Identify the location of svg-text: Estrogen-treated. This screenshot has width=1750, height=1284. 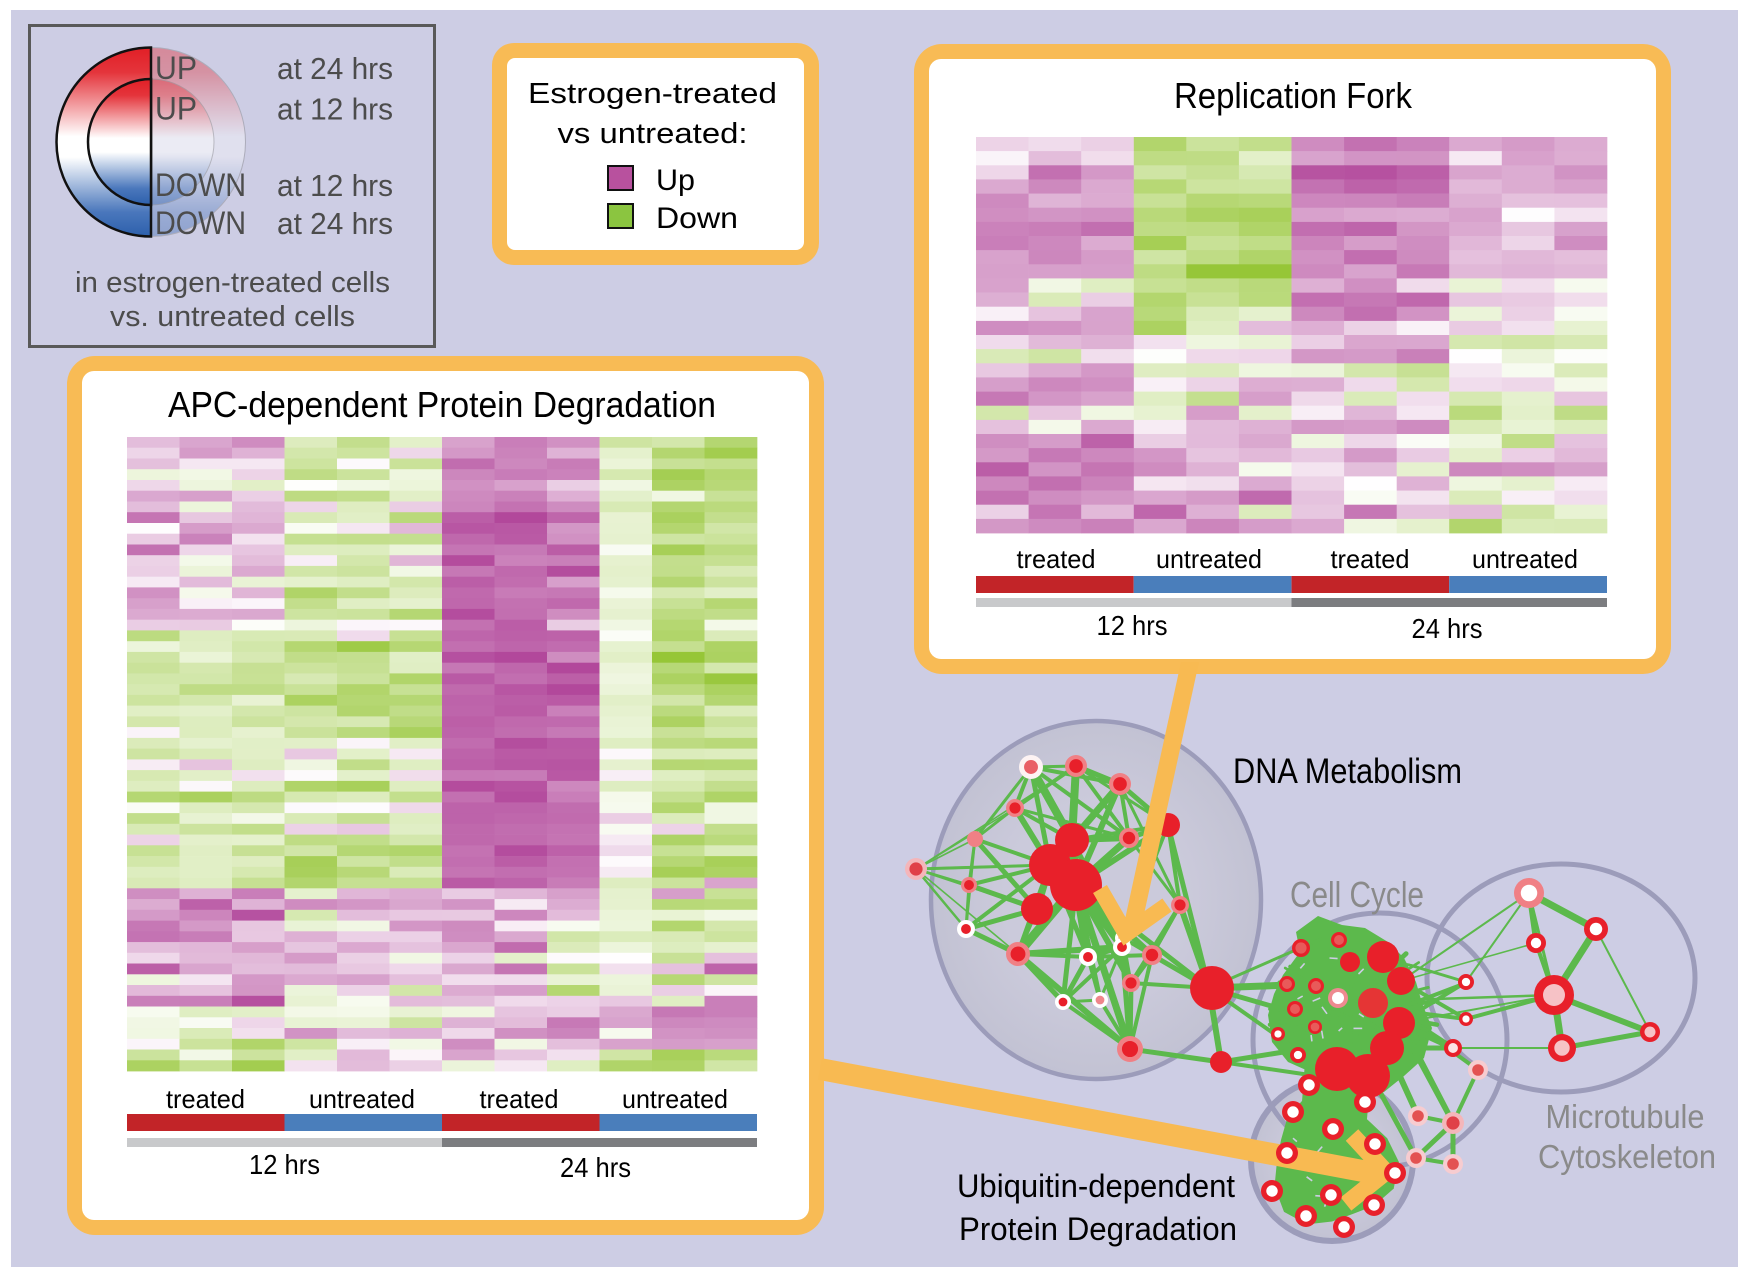
(652, 94).